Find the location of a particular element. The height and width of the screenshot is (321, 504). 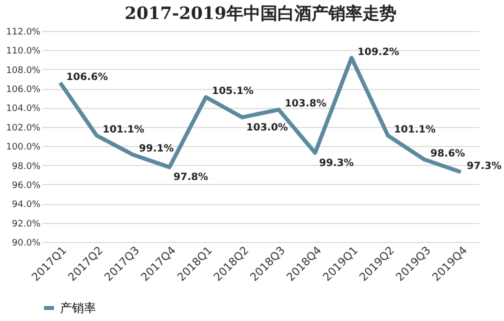

y-tick-label: 92.0% is located at coordinates (26, 224).